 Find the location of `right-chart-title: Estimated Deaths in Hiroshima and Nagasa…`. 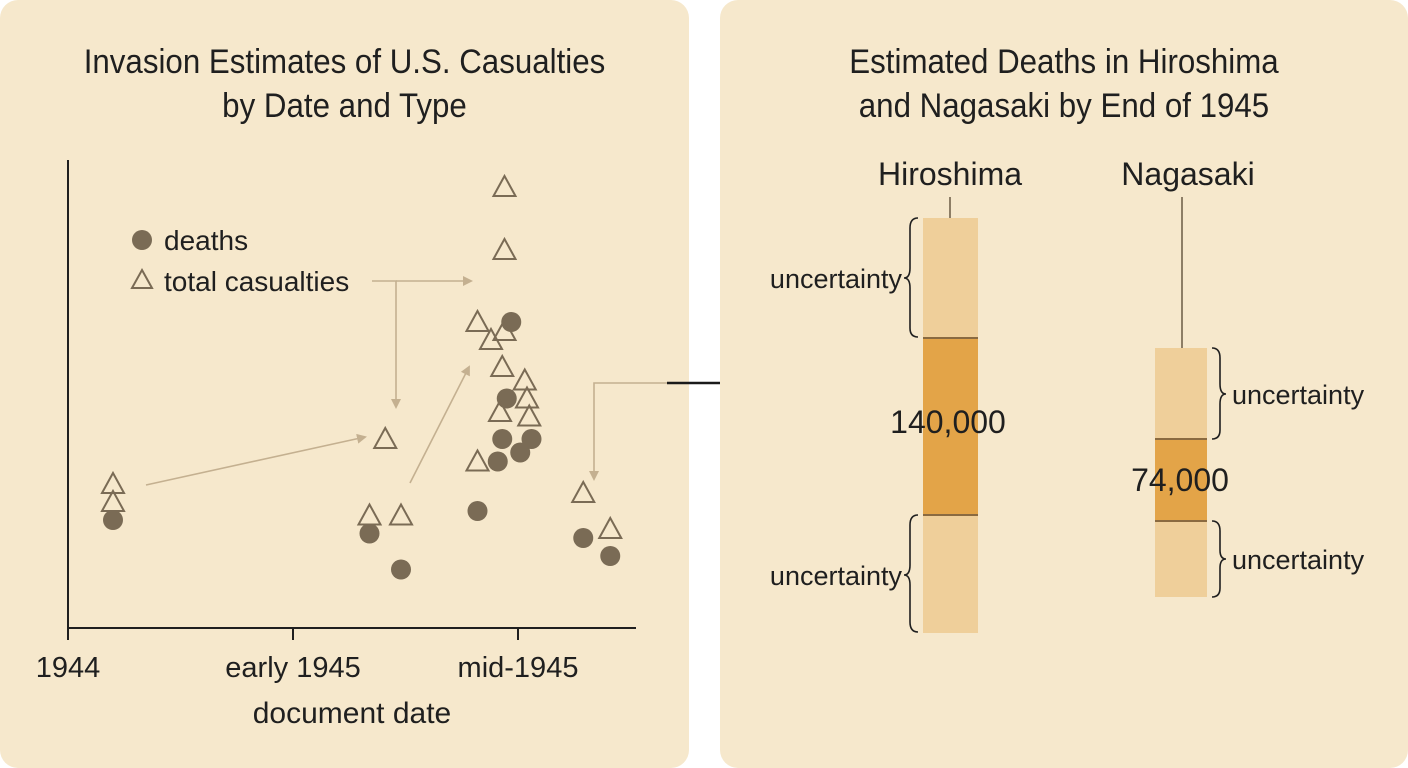

right-chart-title: Estimated Deaths in Hiroshima and Nagasa… is located at coordinates (1064, 84).